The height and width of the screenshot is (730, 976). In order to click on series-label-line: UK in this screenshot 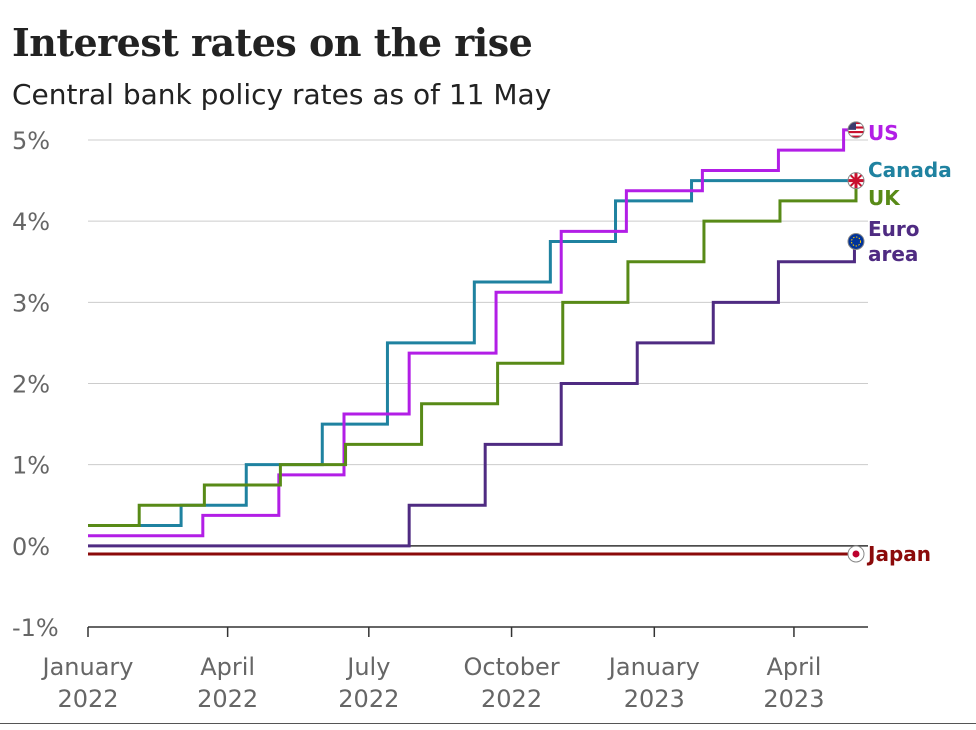, I will do `click(884, 198)`.